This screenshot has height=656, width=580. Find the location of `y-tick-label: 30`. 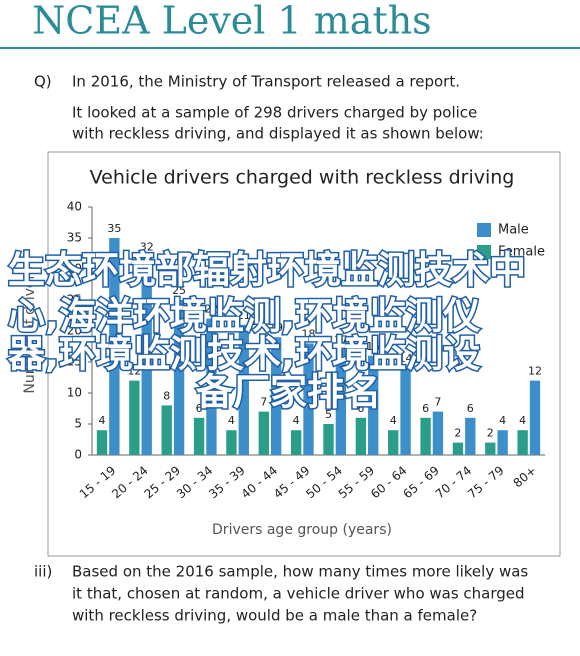

y-tick-label: 30 is located at coordinates (74, 269).